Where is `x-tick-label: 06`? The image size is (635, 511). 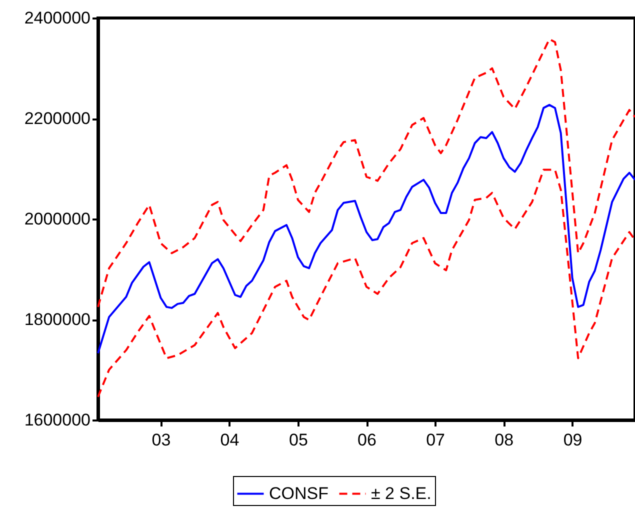 x-tick-label: 06 is located at coordinates (367, 440).